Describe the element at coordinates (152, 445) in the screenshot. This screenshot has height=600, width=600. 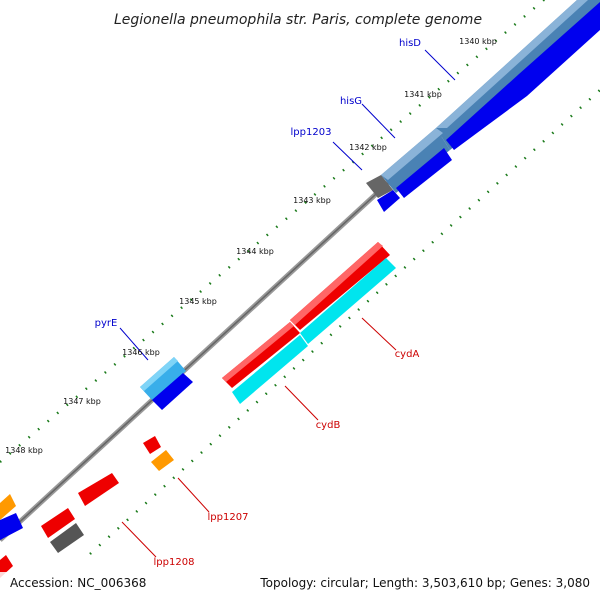
I see `feature-lpp1207-cds` at that location.